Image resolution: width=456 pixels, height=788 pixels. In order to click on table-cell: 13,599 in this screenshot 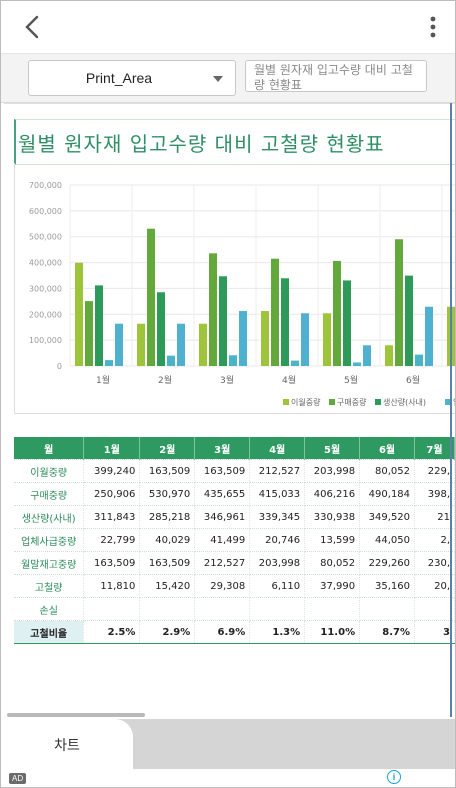, I will do `click(332, 540)`.